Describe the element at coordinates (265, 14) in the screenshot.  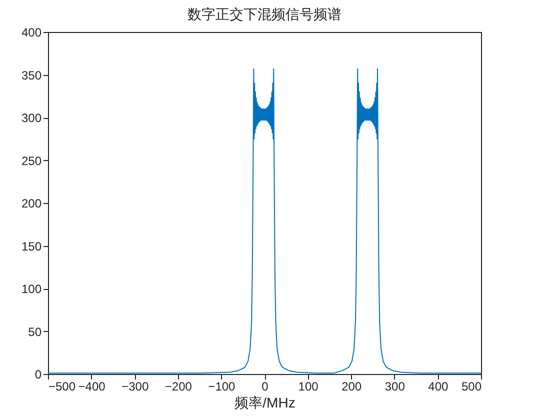
I see `chart-title: 数字正交下混频信号频谱` at that location.